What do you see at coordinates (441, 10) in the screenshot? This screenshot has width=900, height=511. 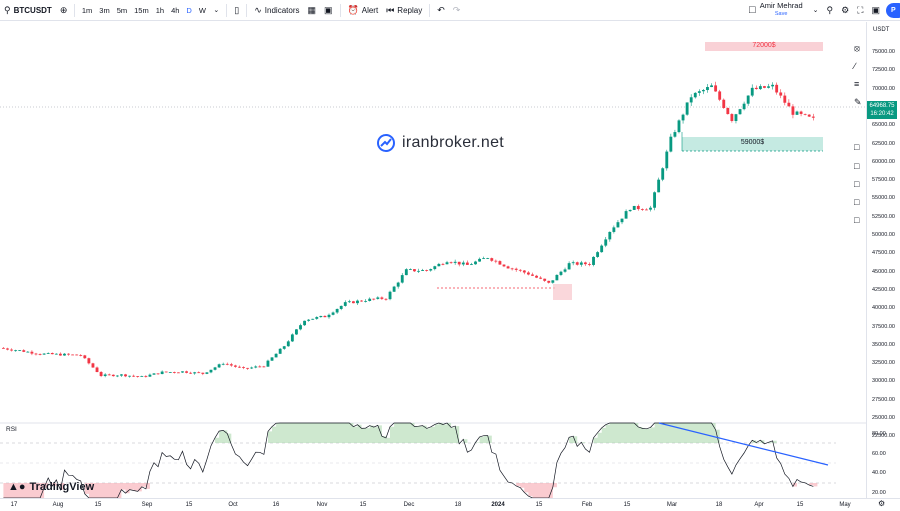 I see `undo-button: ↶` at bounding box center [441, 10].